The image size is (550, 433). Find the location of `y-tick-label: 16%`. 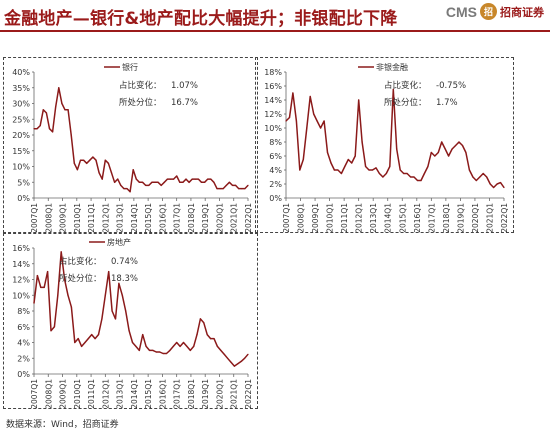

y-tick-label: 16% is located at coordinates (273, 86).